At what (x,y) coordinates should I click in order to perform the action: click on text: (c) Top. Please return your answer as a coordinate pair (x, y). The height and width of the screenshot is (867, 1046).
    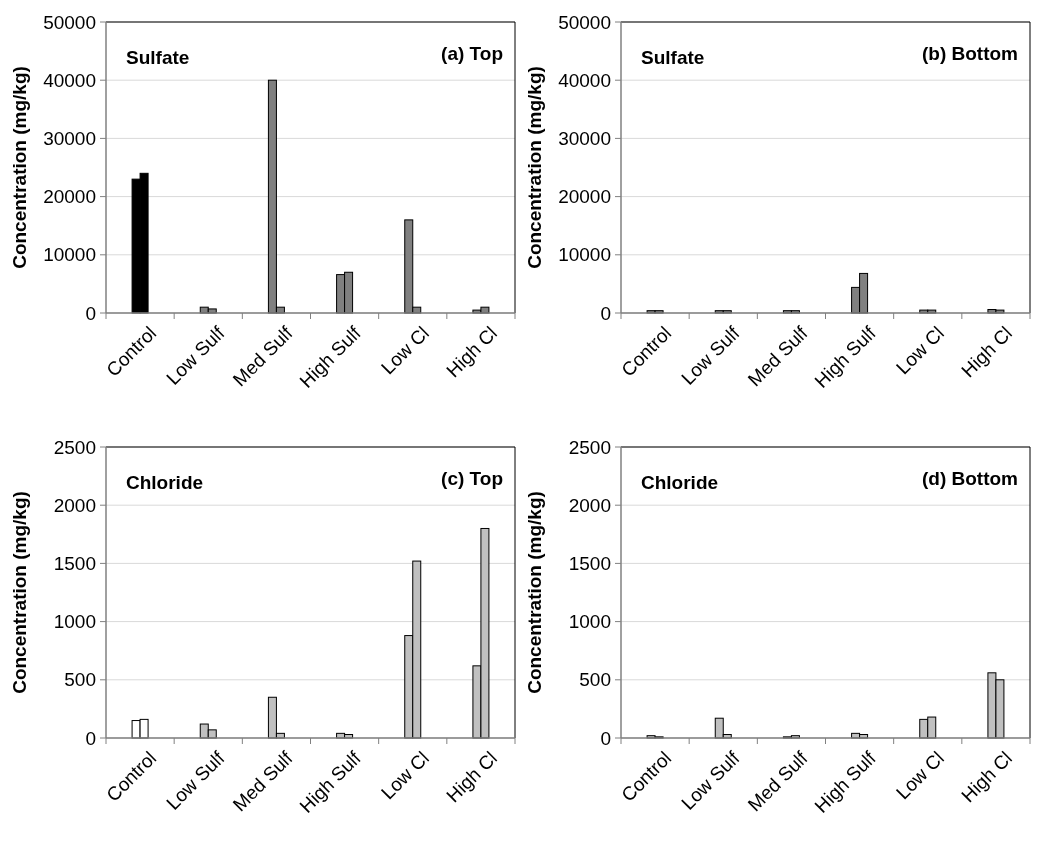
    Looking at the image, I should click on (472, 478).